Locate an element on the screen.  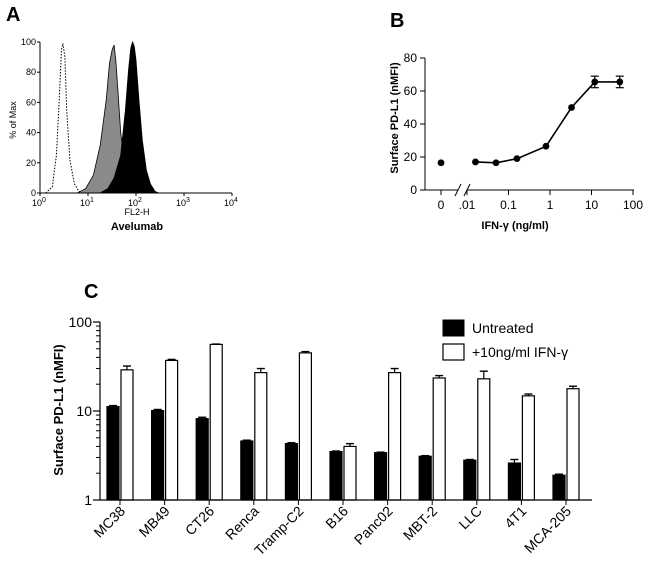
panel-a-histogram-isotype is located at coordinates (64, 118).